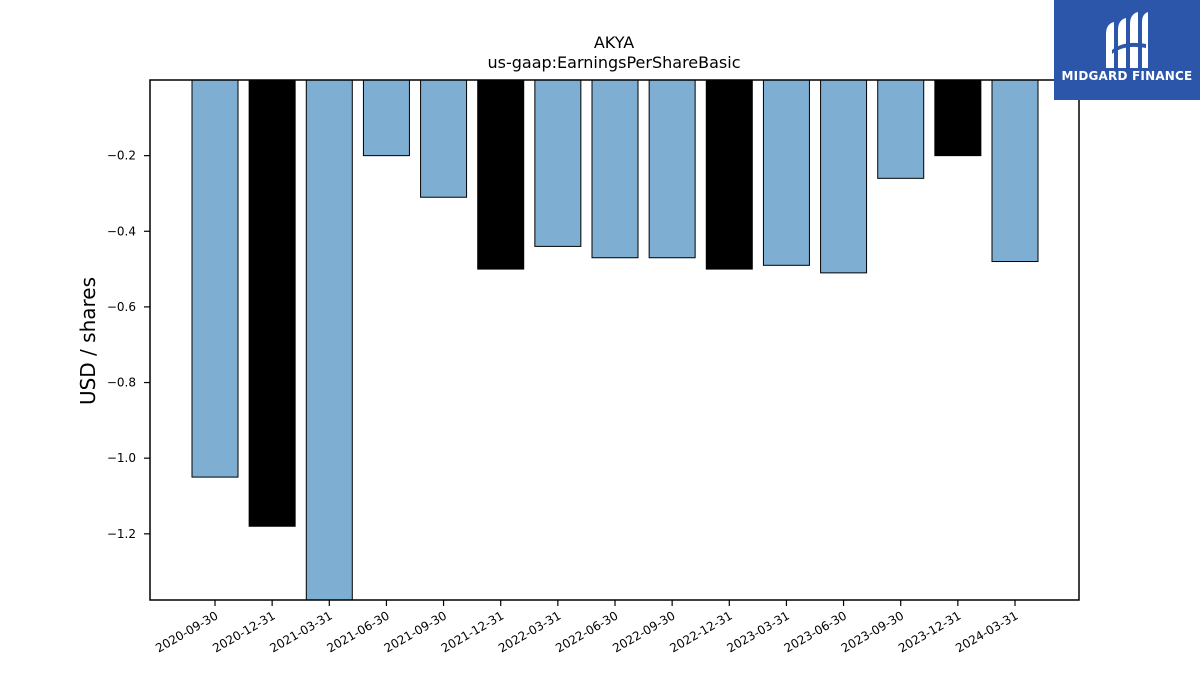 This screenshot has height=675, width=1200. What do you see at coordinates (1127, 40) in the screenshot?
I see `midgard-logo-icon` at bounding box center [1127, 40].